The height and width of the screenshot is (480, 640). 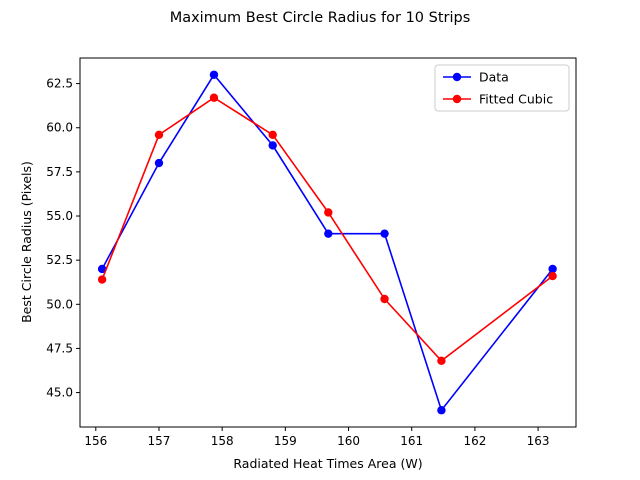 What do you see at coordinates (59, 393) in the screenshot?
I see `y-tick-label-0: 45.0` at bounding box center [59, 393].